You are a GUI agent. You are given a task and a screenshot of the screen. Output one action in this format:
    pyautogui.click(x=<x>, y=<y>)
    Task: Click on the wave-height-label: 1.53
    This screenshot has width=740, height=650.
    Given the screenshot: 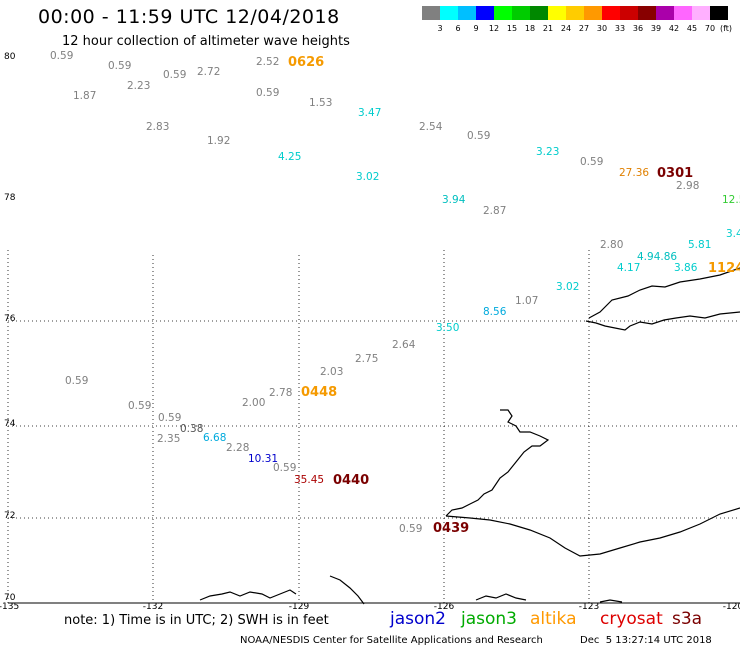 What is the action you would take?
    pyautogui.click(x=321, y=103)
    